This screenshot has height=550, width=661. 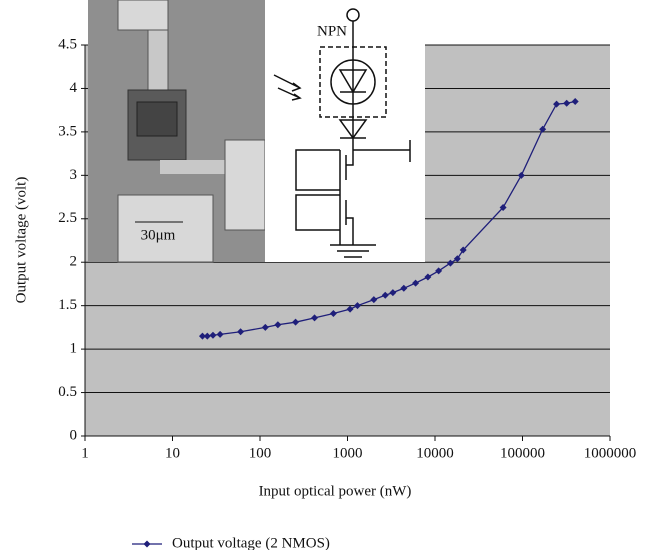 I want to click on y-tick-label: 2.5, so click(x=67, y=218).